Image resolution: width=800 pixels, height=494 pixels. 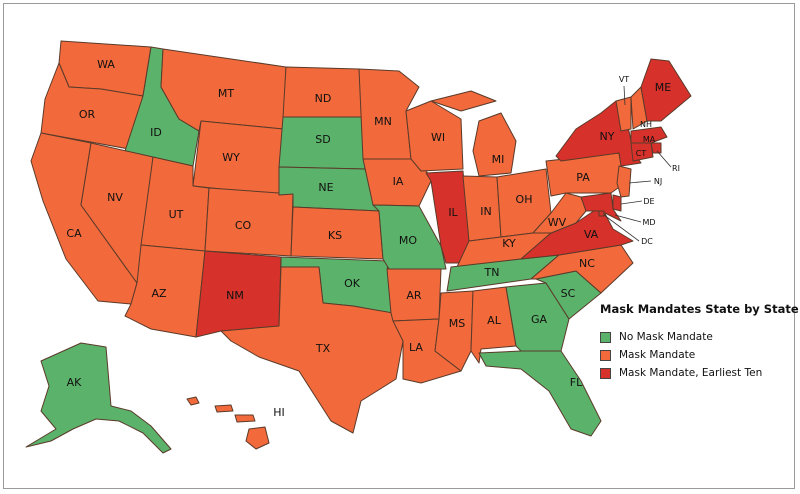 I want to click on state-CT, so click(x=642, y=152).